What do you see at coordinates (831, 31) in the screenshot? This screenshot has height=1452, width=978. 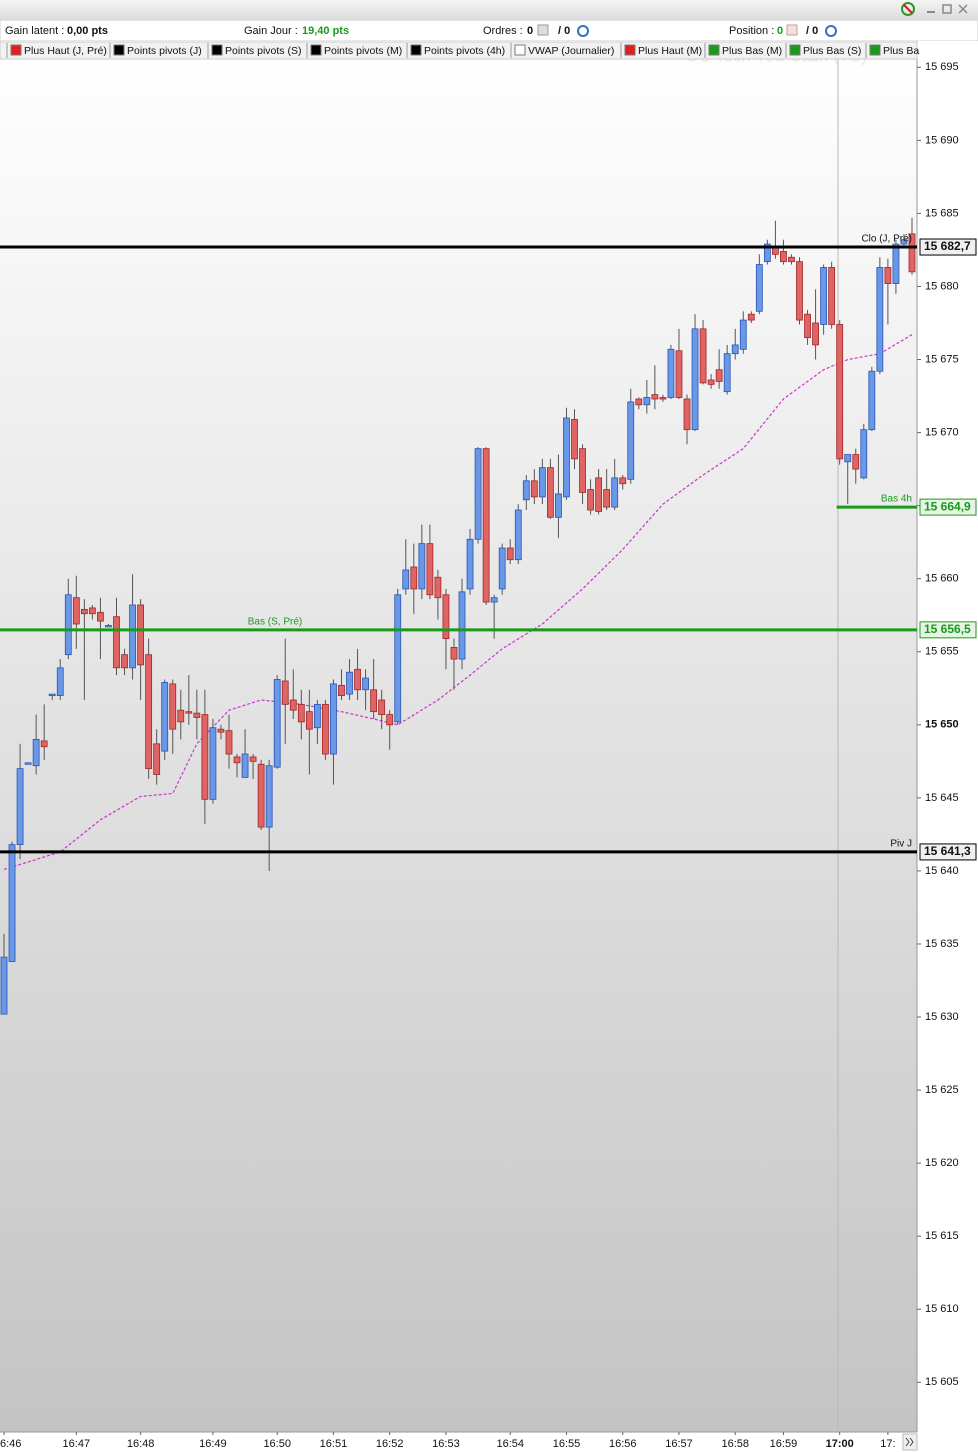 I see `position-settings` at bounding box center [831, 31].